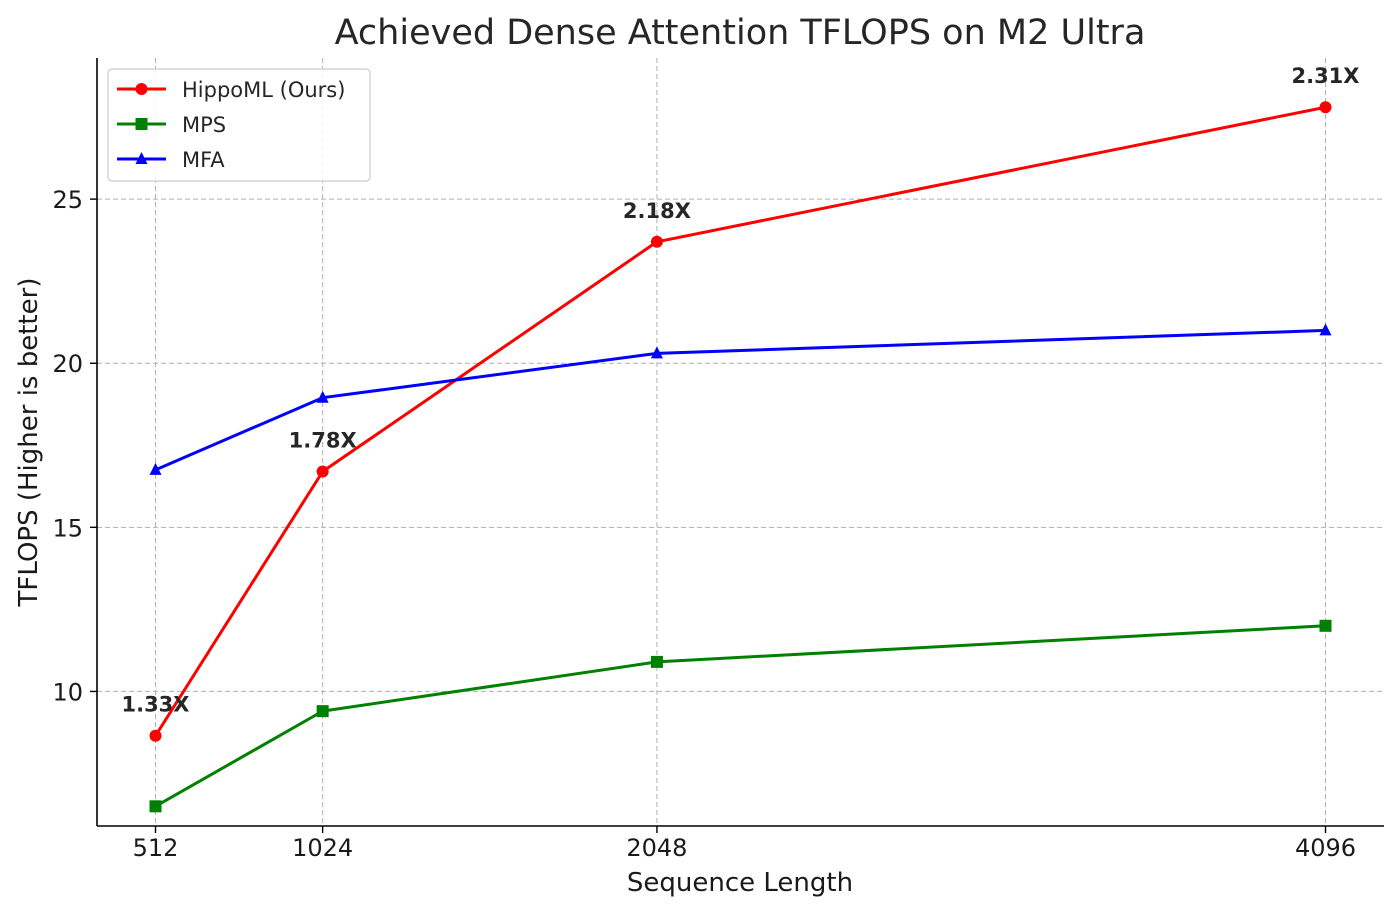  I want to click on x-tick-label: 2048, so click(656, 848).